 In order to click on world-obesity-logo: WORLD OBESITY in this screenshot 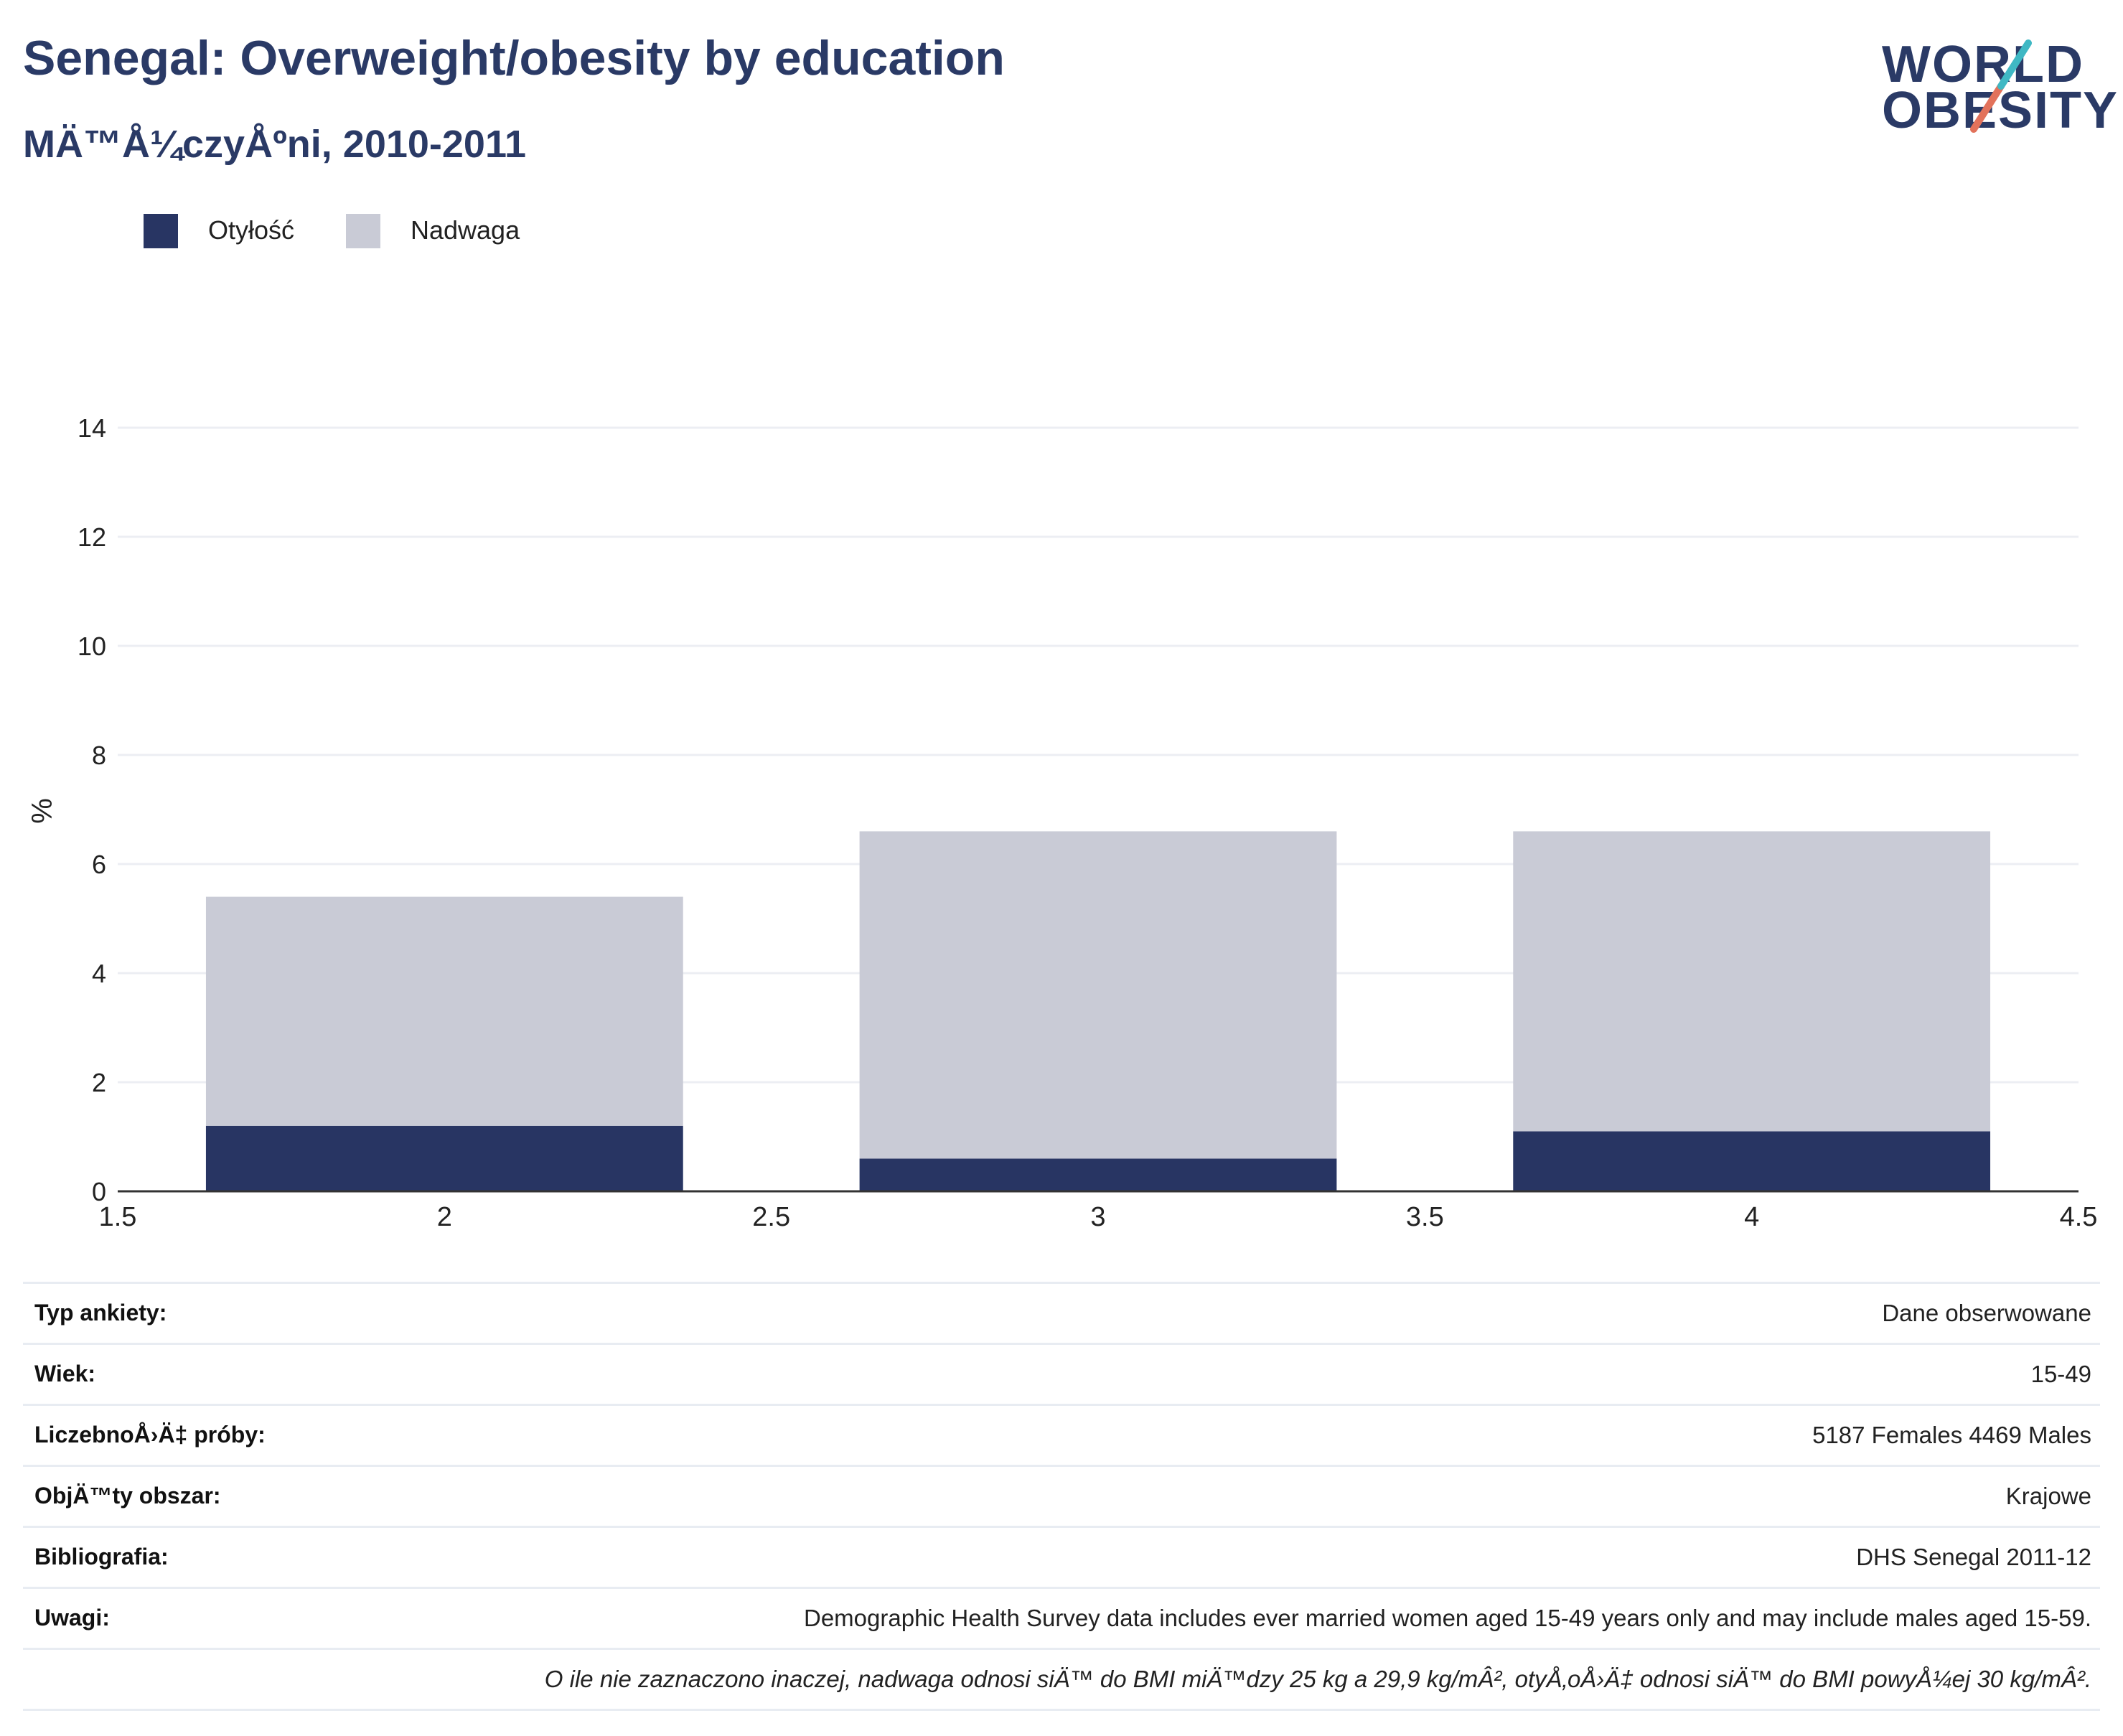, I will do `click(1991, 93)`.